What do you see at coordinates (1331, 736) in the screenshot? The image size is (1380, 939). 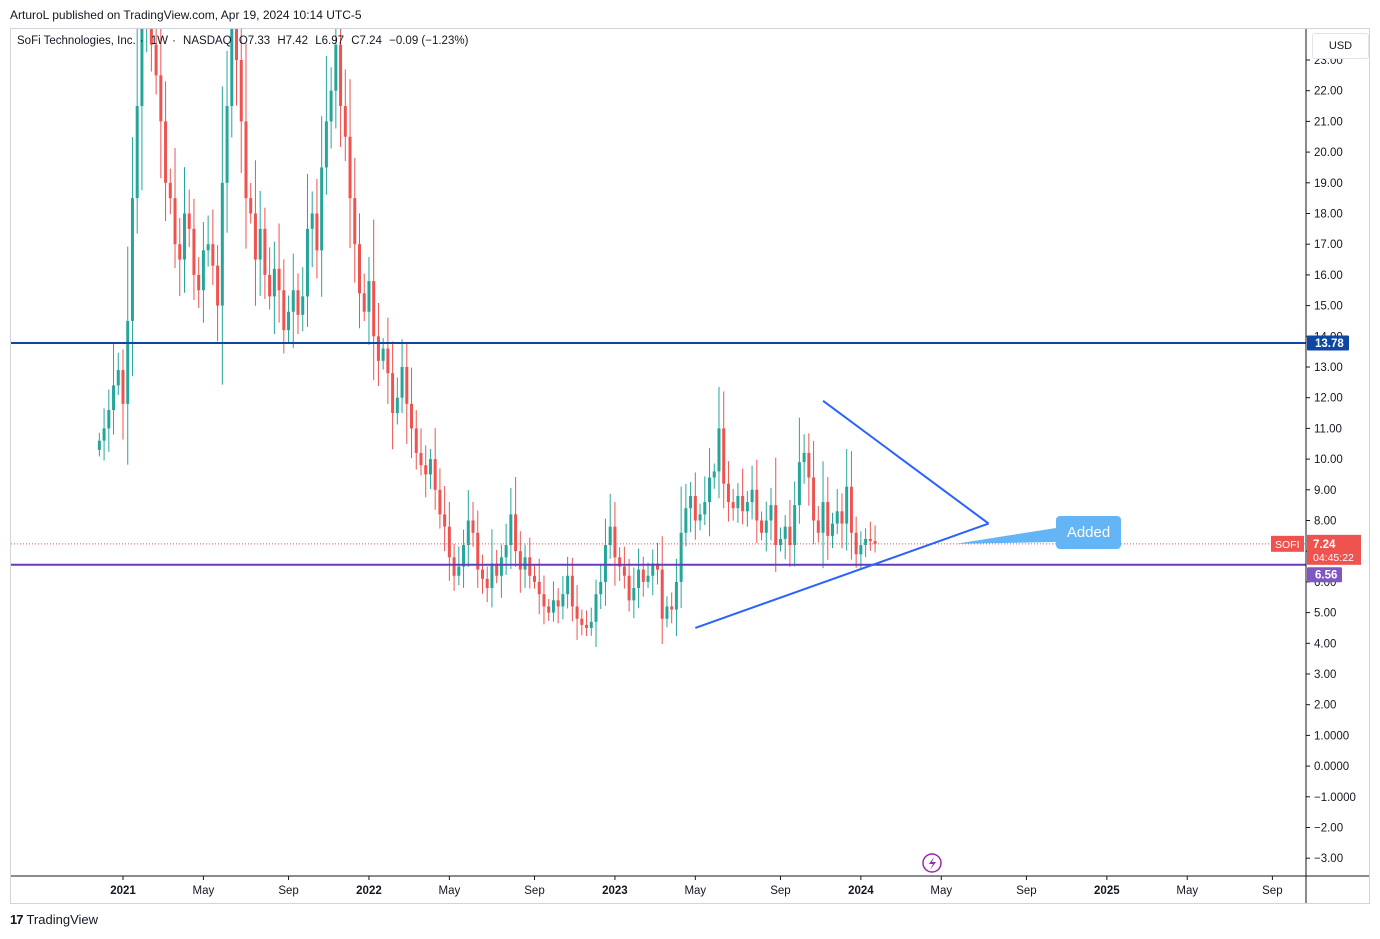 I see `y-tick-label: 1.0000` at bounding box center [1331, 736].